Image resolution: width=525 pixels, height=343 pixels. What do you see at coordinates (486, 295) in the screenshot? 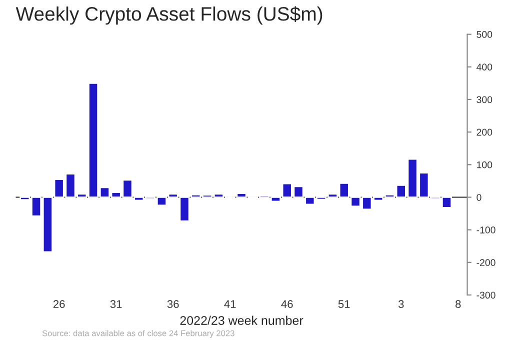
I see `y-tick-label: -300` at bounding box center [486, 295].